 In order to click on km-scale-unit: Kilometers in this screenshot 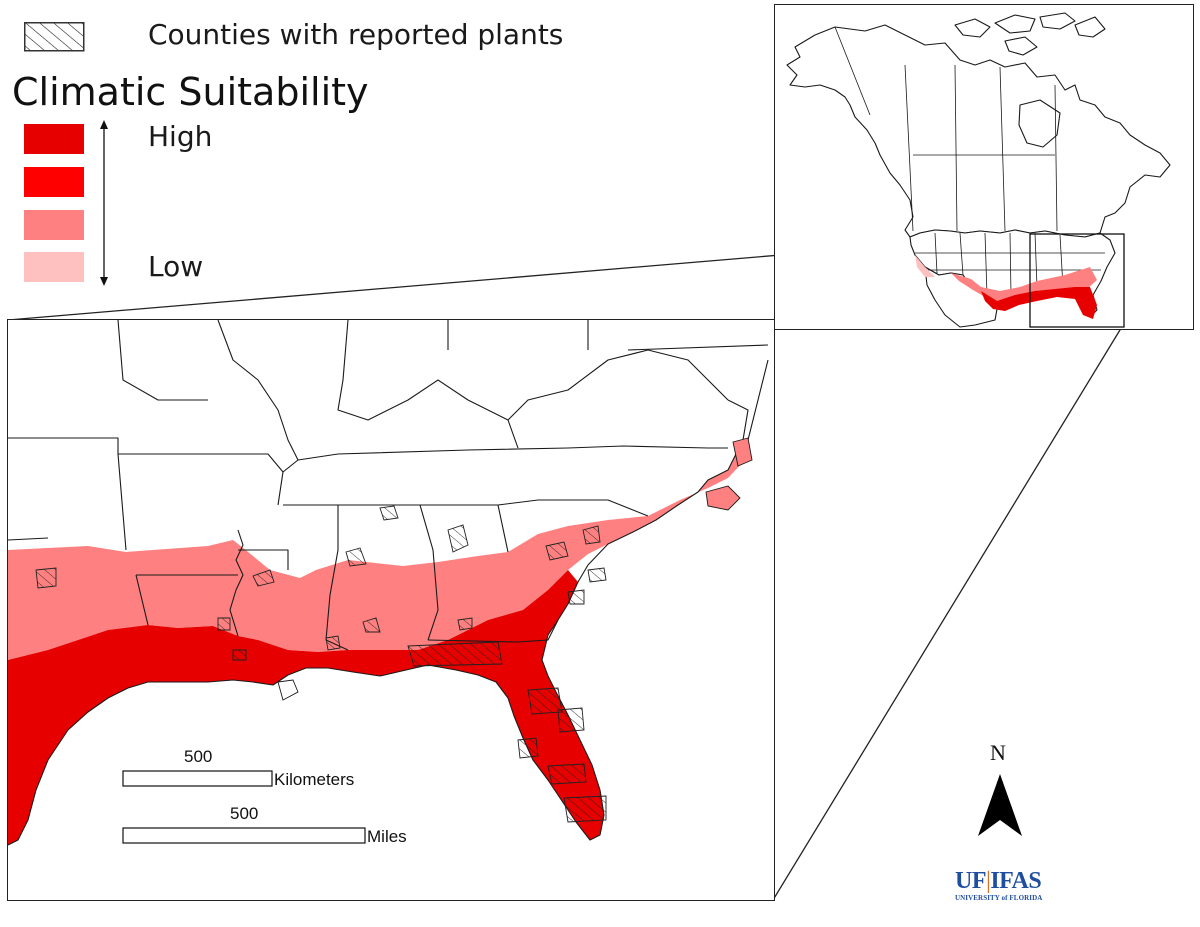, I will do `click(314, 779)`.